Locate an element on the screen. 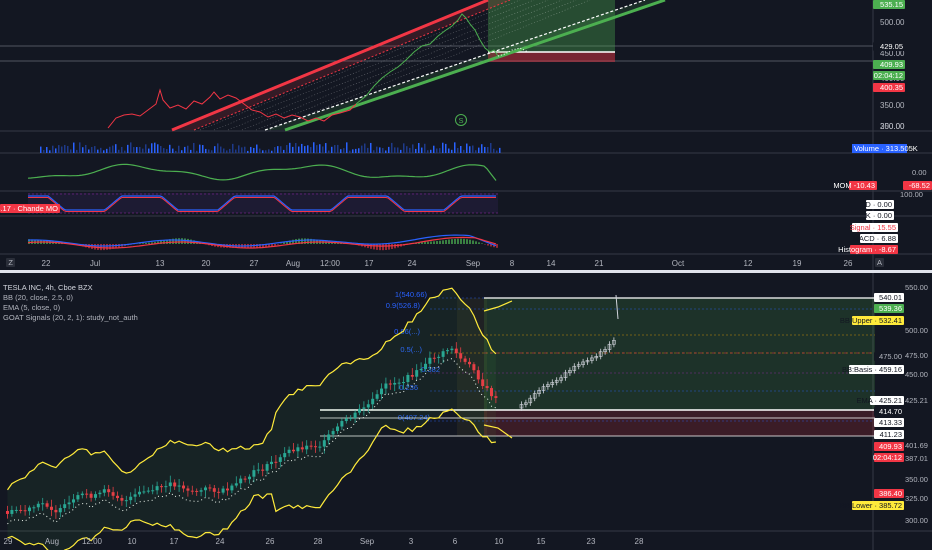 Image resolution: width=932 pixels, height=550 pixels. price-tag-text: BB Lower · 385.72 is located at coordinates (871, 505).